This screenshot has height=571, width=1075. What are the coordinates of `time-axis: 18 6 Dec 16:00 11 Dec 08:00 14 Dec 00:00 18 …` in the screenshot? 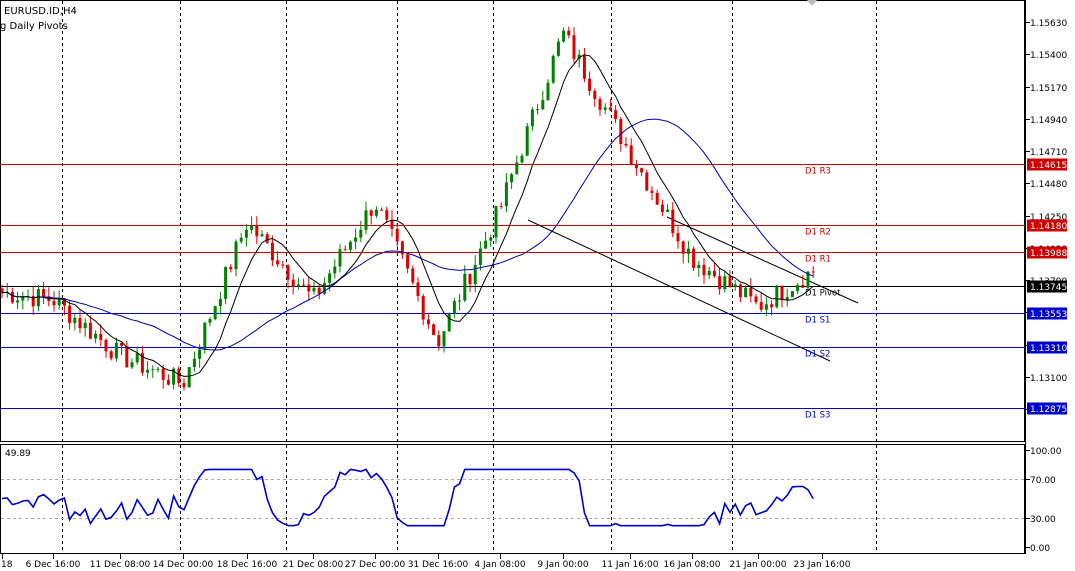 It's located at (426, 562).